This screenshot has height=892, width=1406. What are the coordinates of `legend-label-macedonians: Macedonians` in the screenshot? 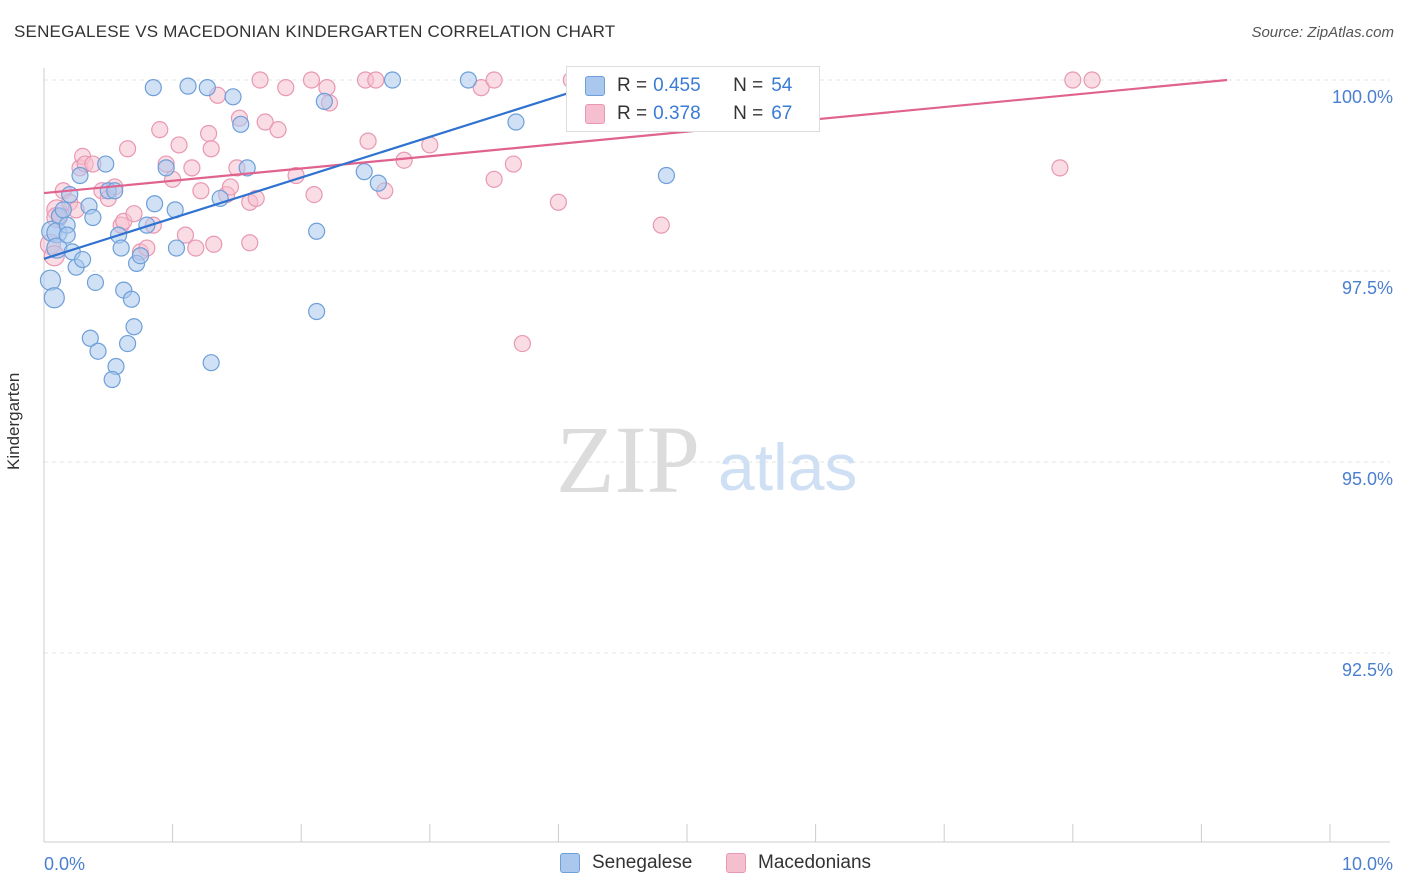 It's located at (815, 862).